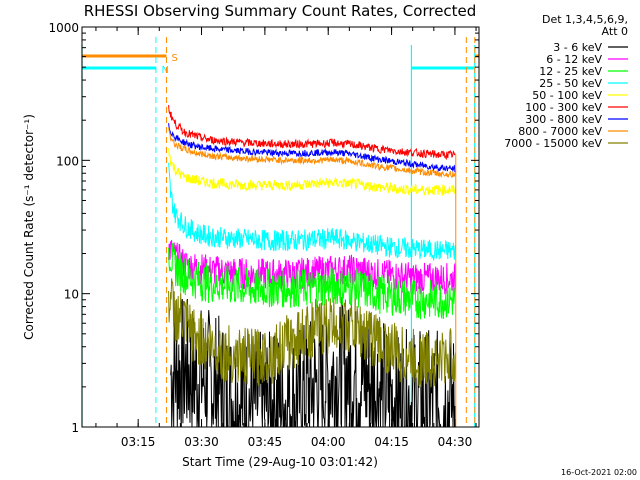  I want to click on legend-label-0: 3 - 6 keV, so click(577, 47).